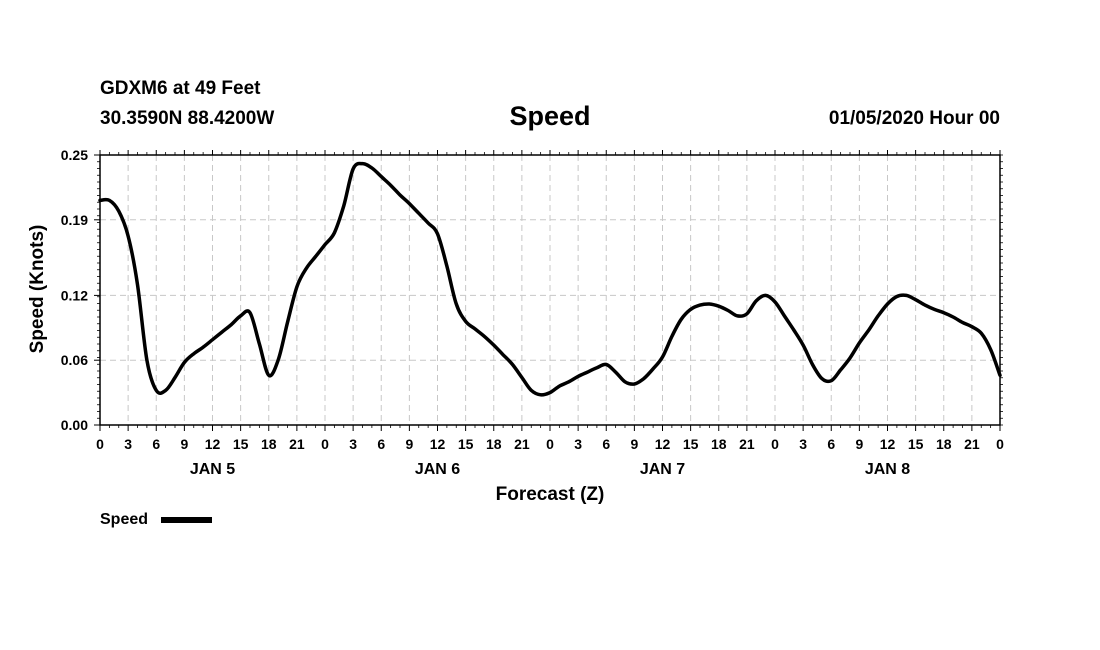 This screenshot has height=650, width=1100. I want to click on legend-label: Speed, so click(124, 519).